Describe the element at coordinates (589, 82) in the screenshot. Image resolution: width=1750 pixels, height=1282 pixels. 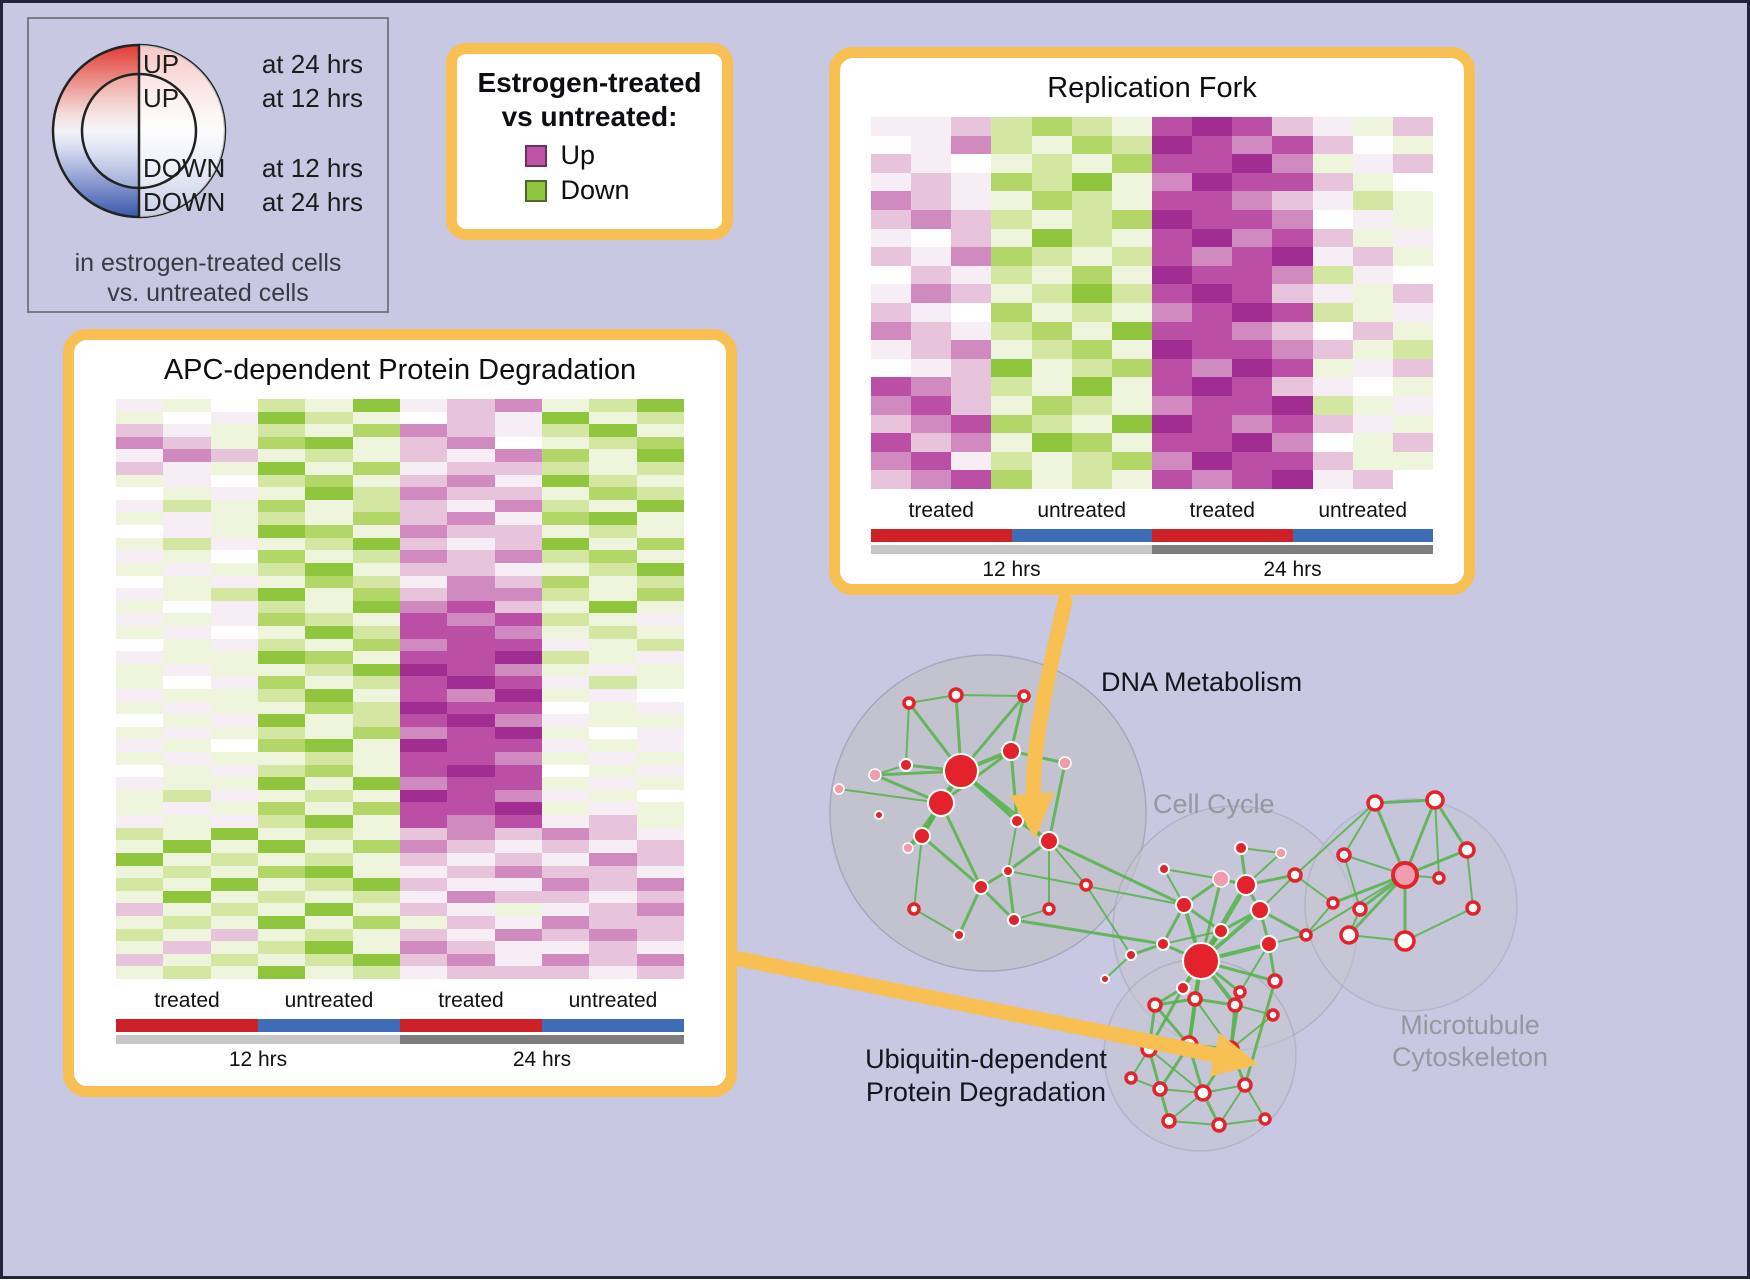
I see `legend-title-line1: Estrogen-treated` at that location.